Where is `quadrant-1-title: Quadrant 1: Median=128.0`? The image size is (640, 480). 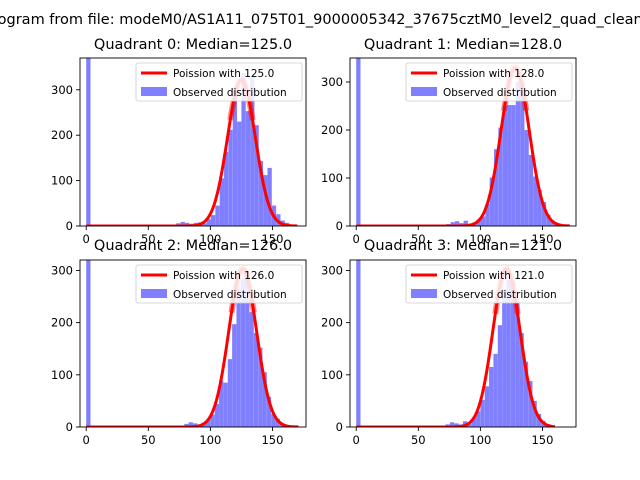
quadrant-1-title: Quadrant 1: Median=128.0 is located at coordinates (463, 45).